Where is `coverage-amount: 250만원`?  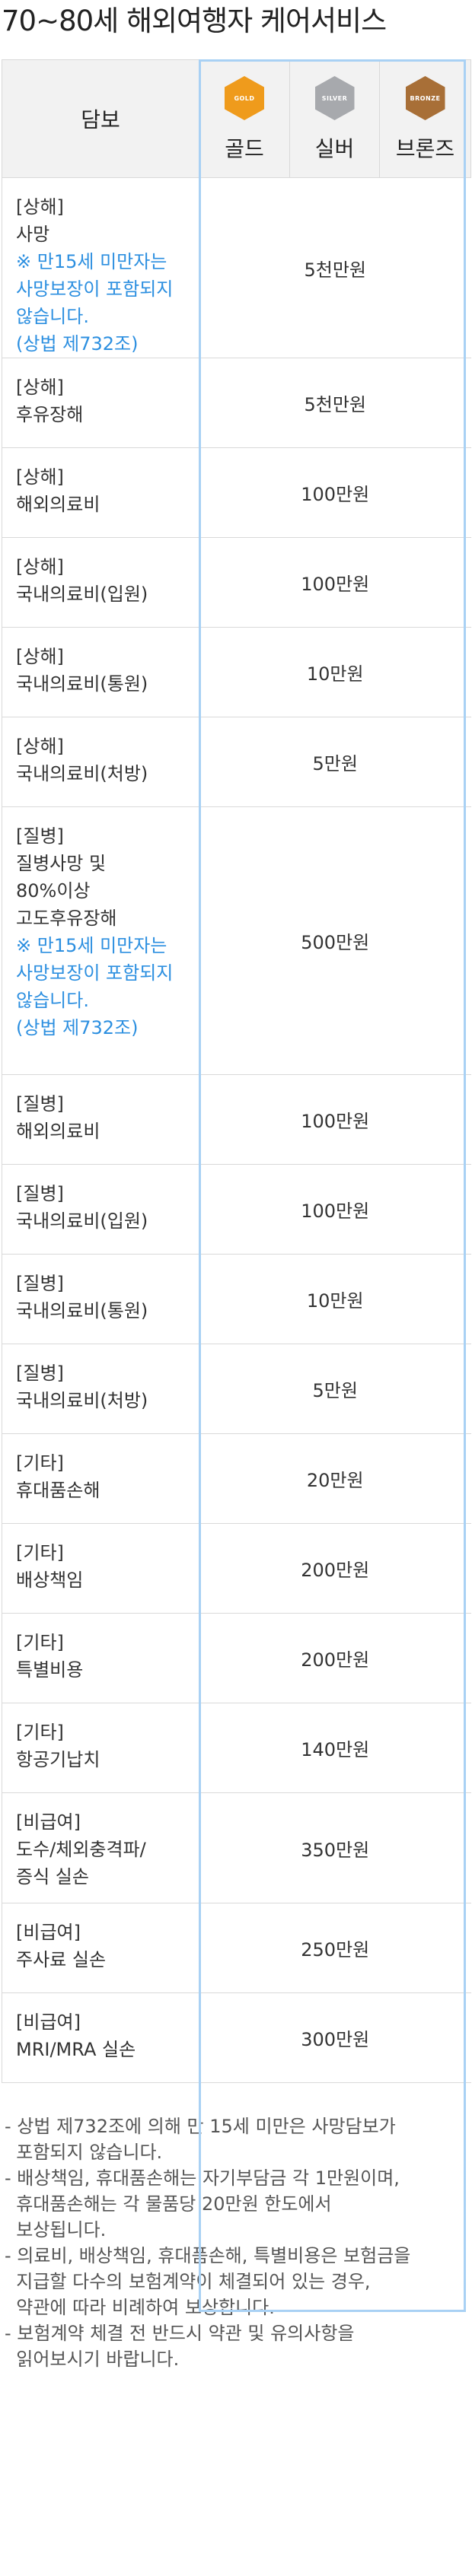 coverage-amount: 250만원 is located at coordinates (335, 1948).